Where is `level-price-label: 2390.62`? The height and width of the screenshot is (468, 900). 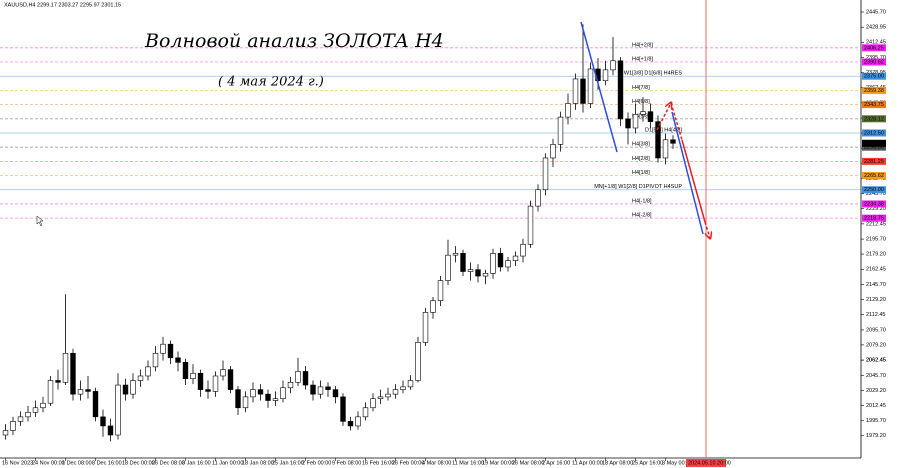 level-price-label: 2390.62 is located at coordinates (874, 62).